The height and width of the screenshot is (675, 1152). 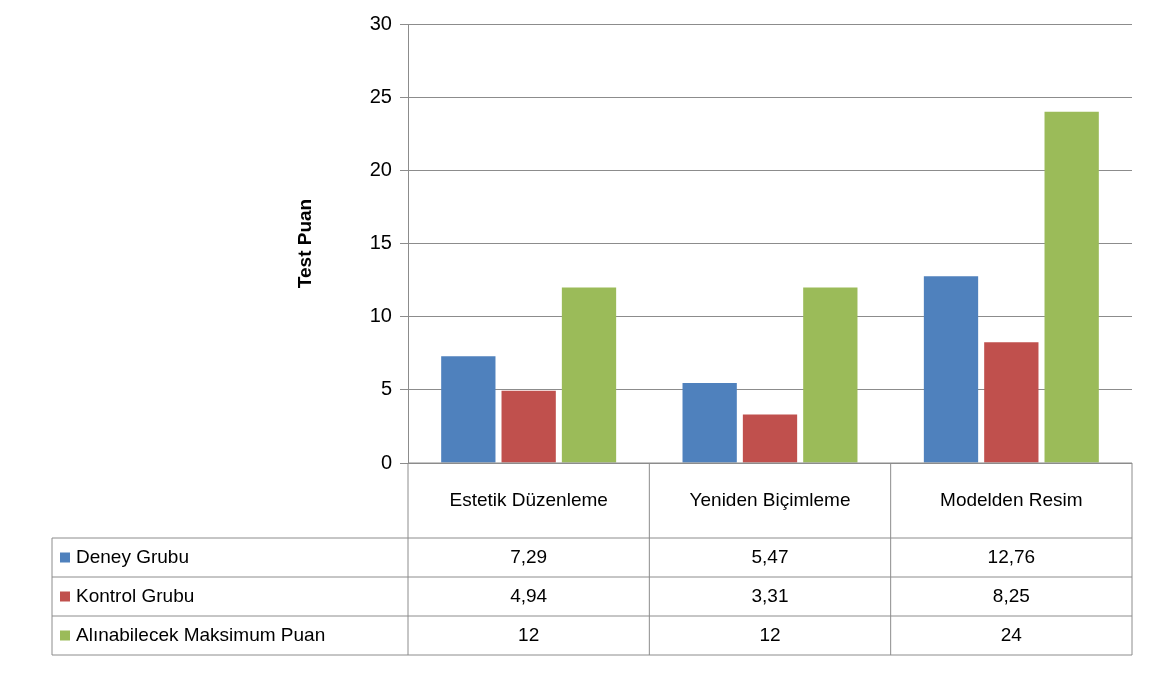 I want to click on y-tick-label: 10, so click(x=380, y=315).